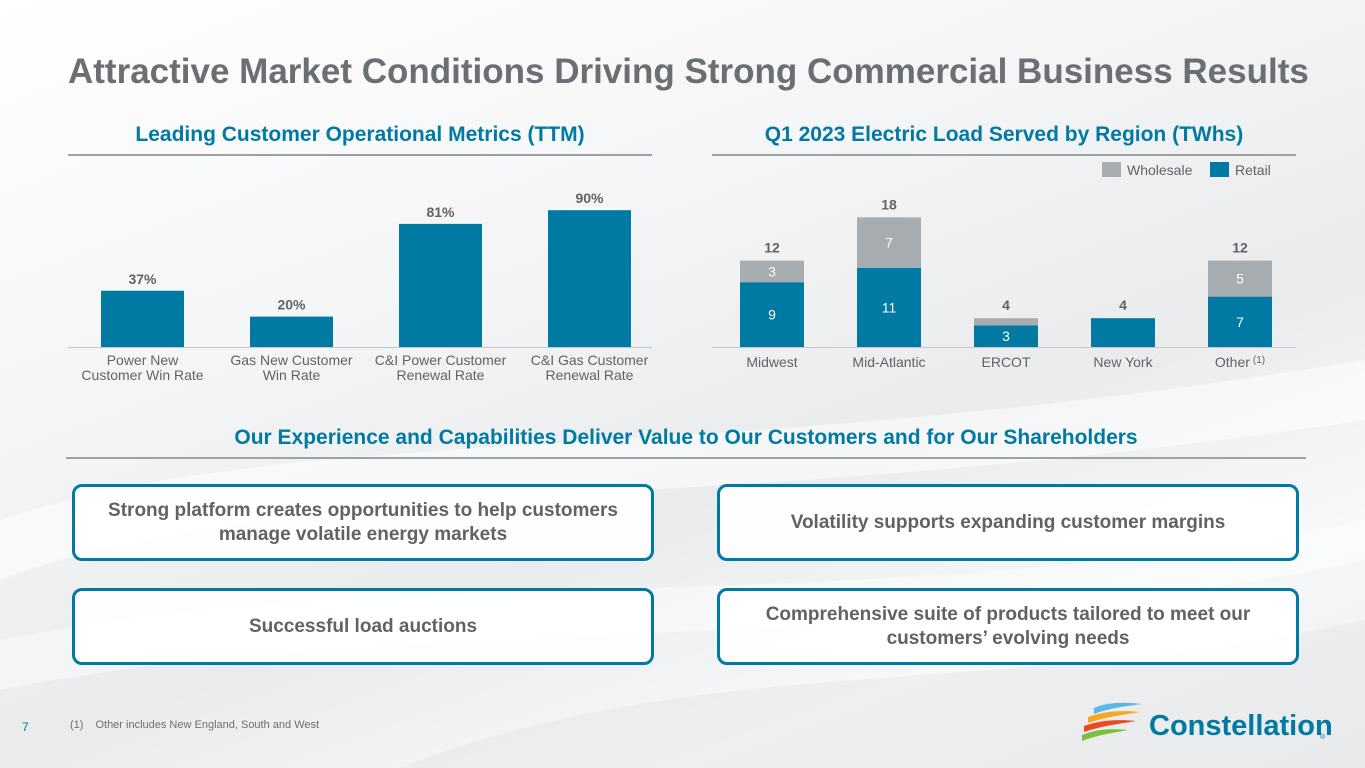 The image size is (1365, 768). What do you see at coordinates (440, 212) in the screenshot?
I see `metric-value-label: 81%` at bounding box center [440, 212].